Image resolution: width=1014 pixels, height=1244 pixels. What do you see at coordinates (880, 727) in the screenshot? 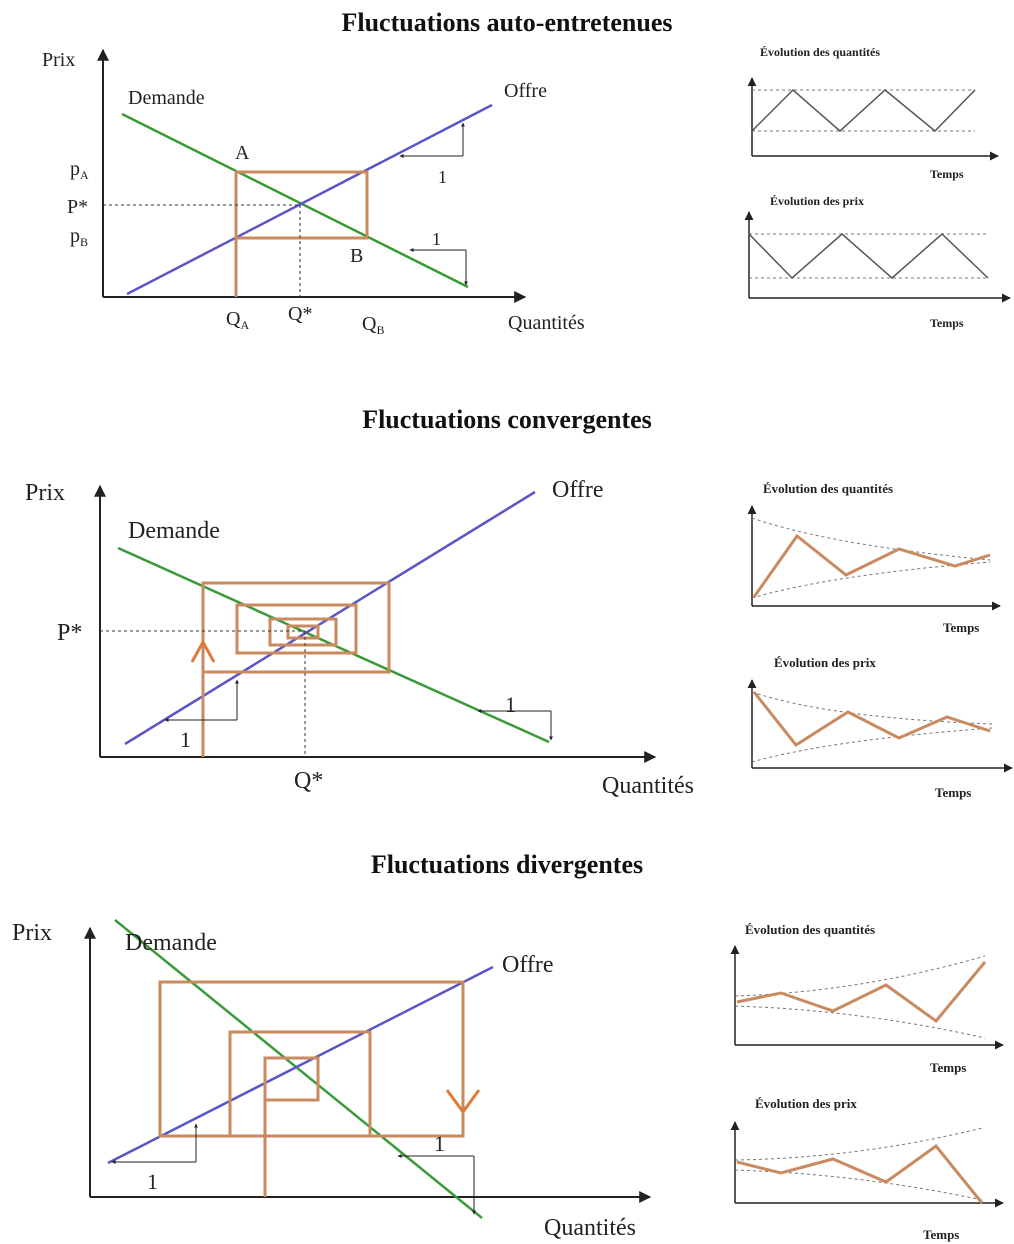
I see `mini-prices-converging: Évolution des prix Temps` at bounding box center [880, 727].